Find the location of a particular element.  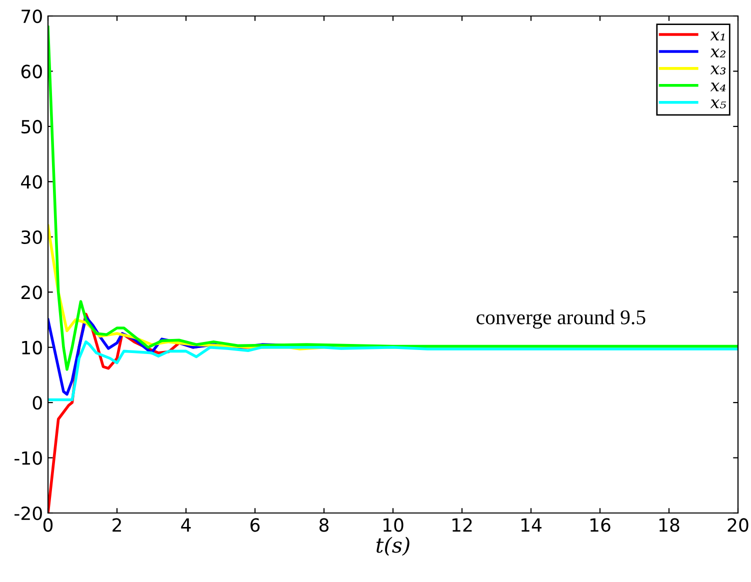

legend-label: x₅ is located at coordinates (718, 104).